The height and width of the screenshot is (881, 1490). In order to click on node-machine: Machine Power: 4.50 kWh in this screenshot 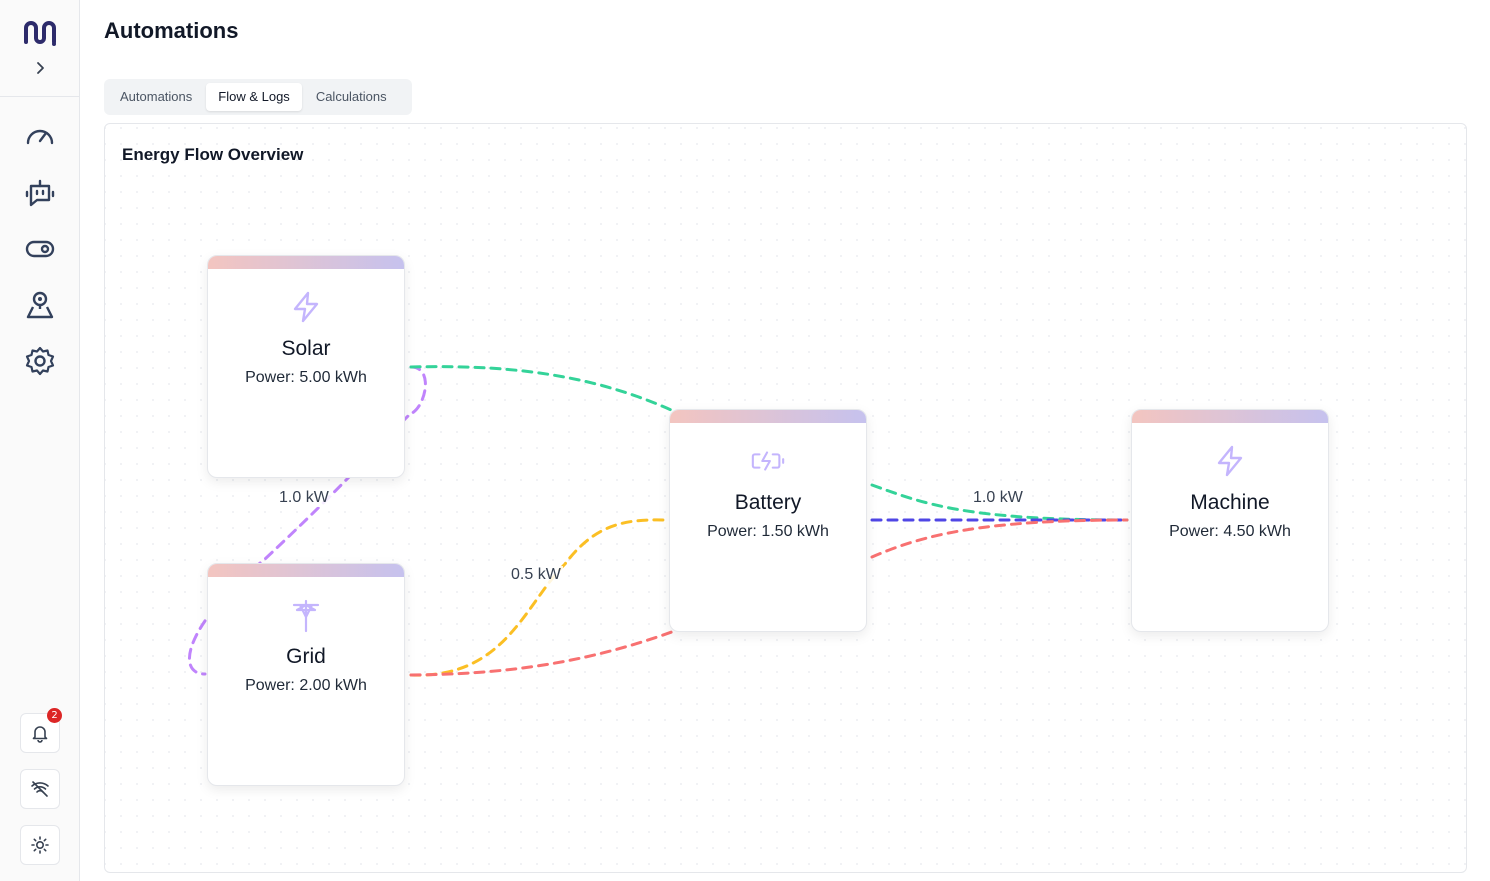, I will do `click(1230, 520)`.